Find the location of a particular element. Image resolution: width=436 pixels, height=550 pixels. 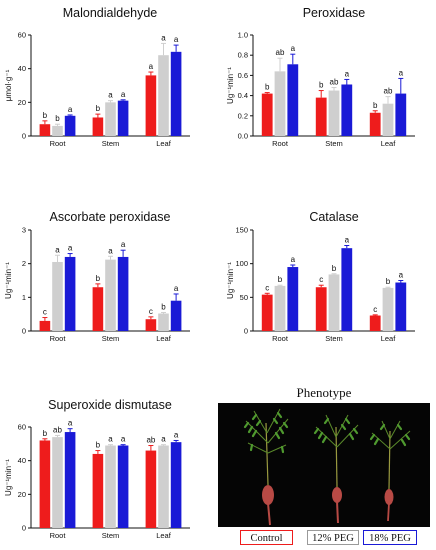

y-axis-label: μmol·g⁻¹ is located at coordinates (8, 85).